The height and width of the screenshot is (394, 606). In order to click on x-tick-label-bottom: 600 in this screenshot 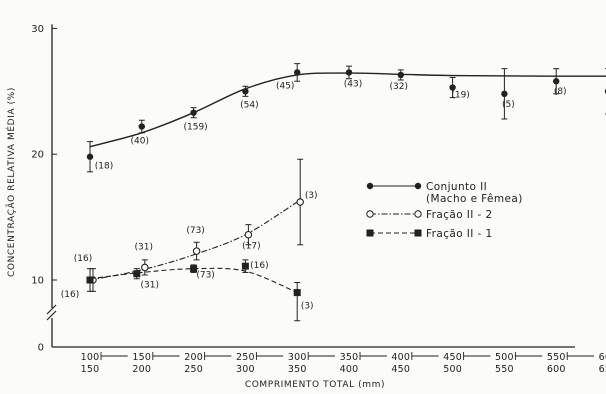, I will do `click(556, 369)`.